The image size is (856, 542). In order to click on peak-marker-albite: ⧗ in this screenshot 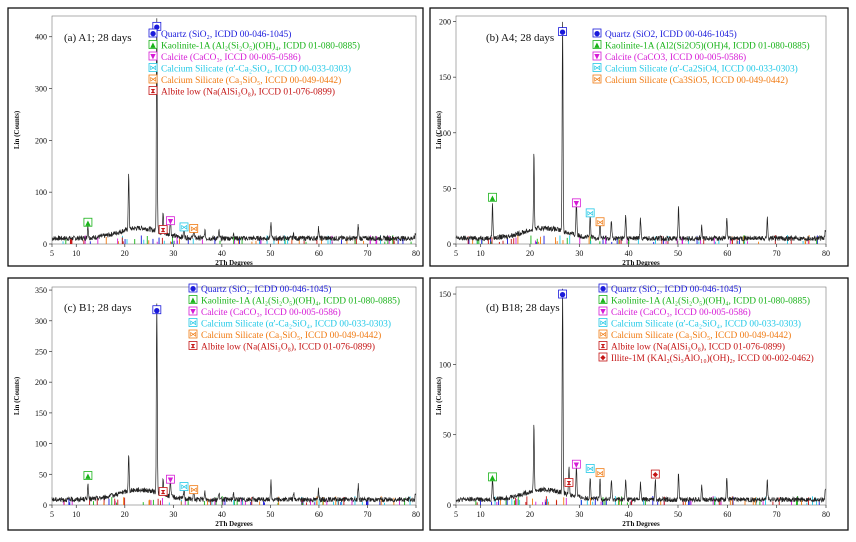, I will do `click(163, 491)`.